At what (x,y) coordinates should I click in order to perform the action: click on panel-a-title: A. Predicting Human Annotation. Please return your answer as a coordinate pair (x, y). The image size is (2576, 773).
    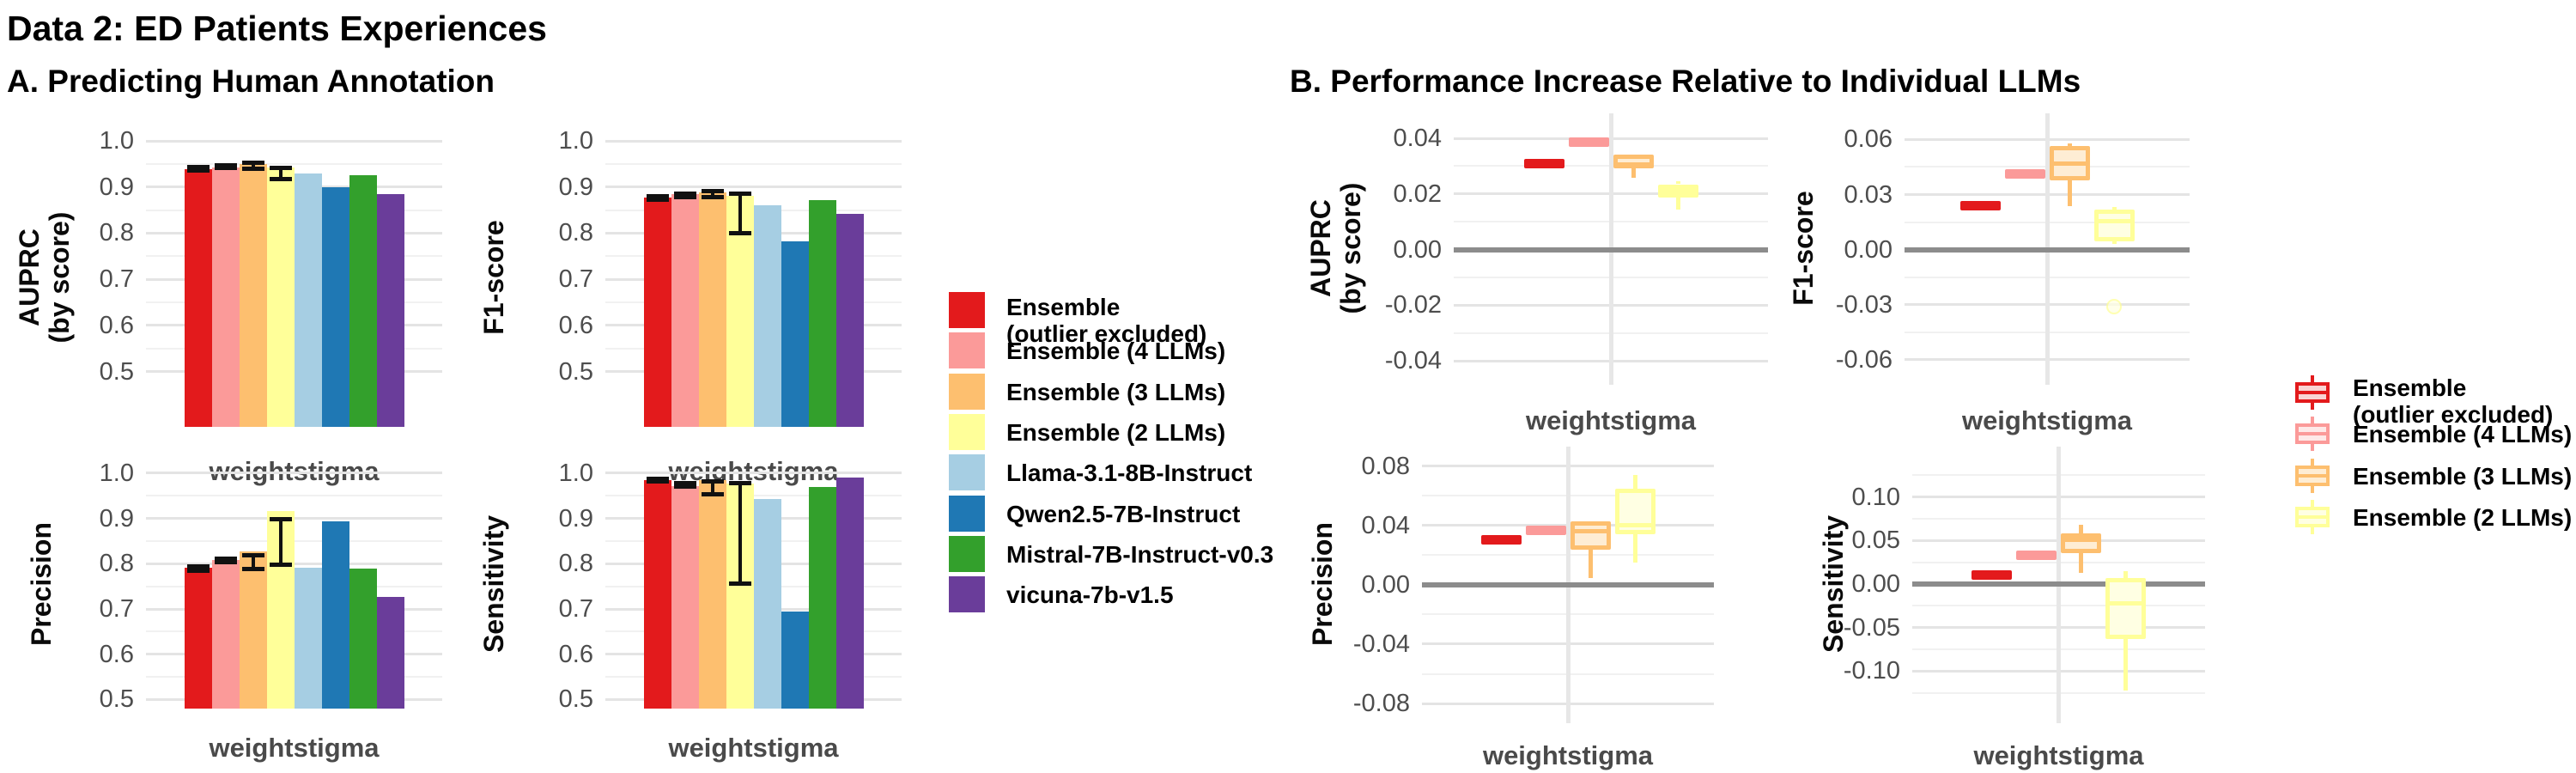
    Looking at the image, I should click on (251, 81).